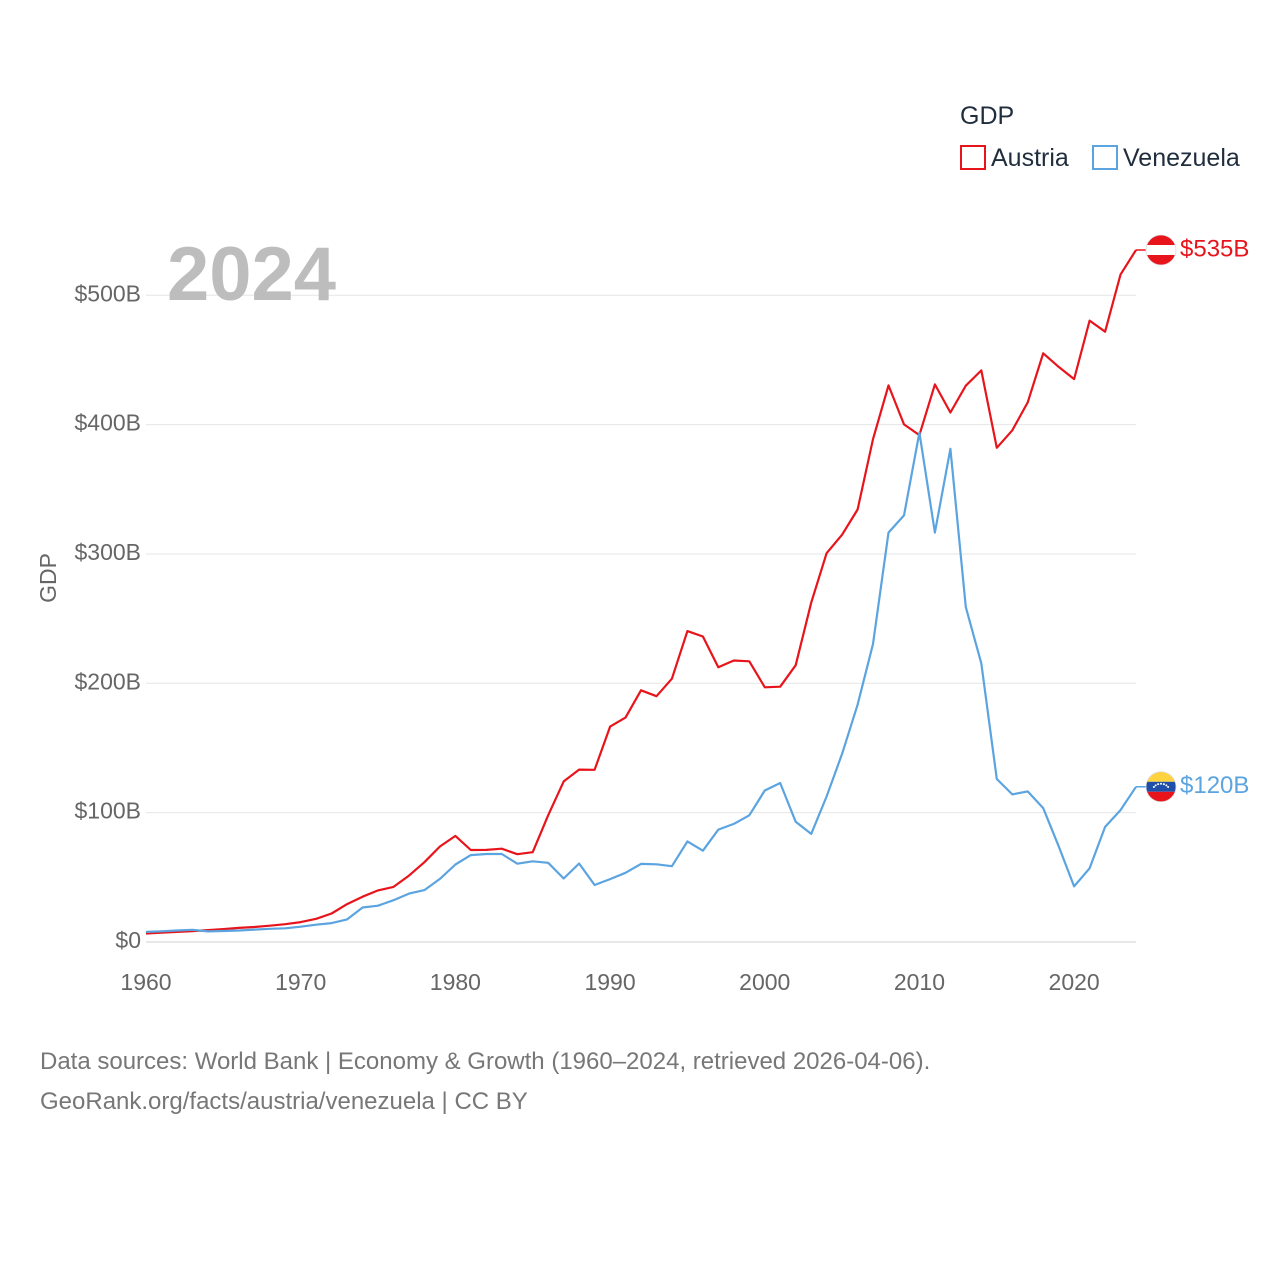 This screenshot has height=1280, width=1280. What do you see at coordinates (455, 982) in the screenshot?
I see `x-tick-label: 1980` at bounding box center [455, 982].